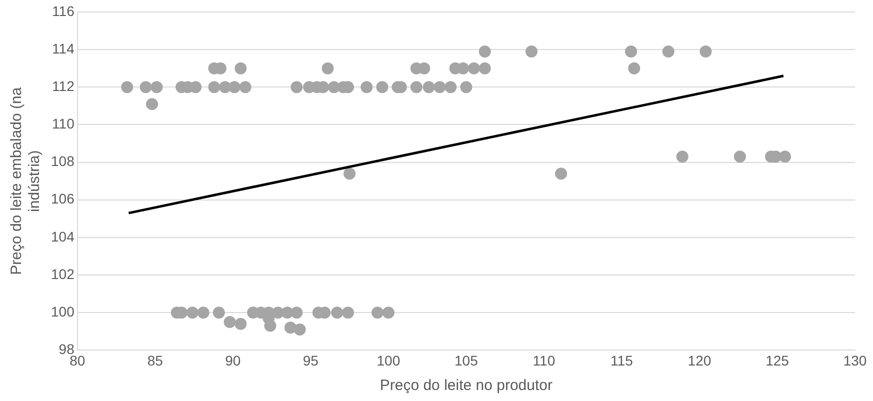  Describe the element at coordinates (778, 360) in the screenshot. I see `x-tick-label: 125` at that location.